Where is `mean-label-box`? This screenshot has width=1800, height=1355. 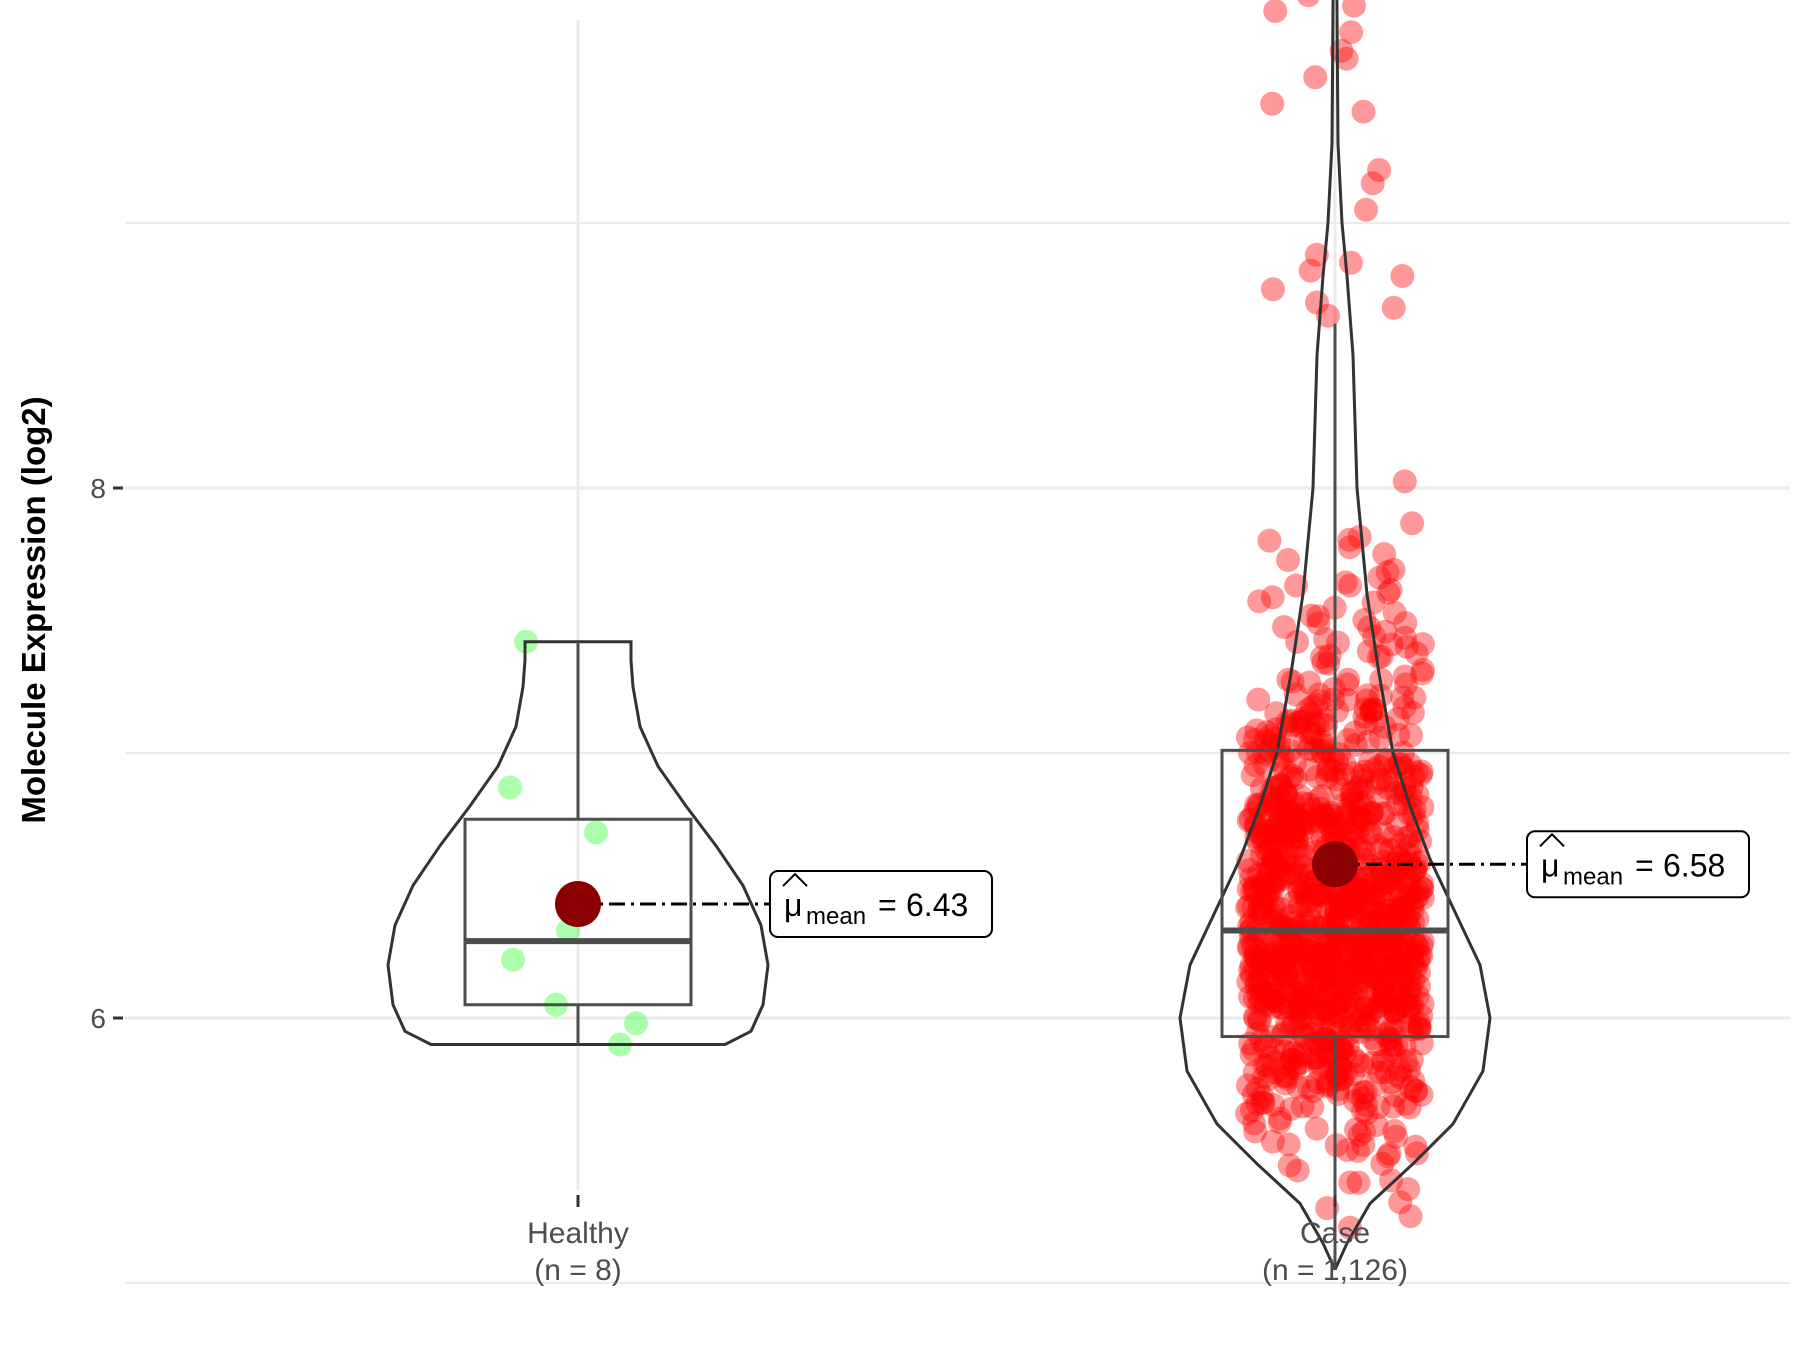 mean-label-box is located at coordinates (1638, 864).